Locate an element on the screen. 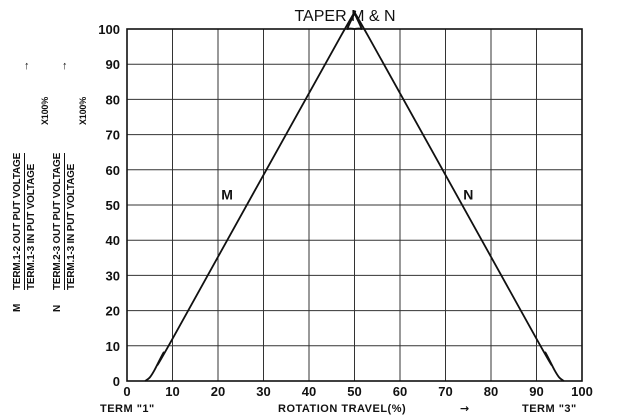  x-tick-label: 20 is located at coordinates (218, 391).